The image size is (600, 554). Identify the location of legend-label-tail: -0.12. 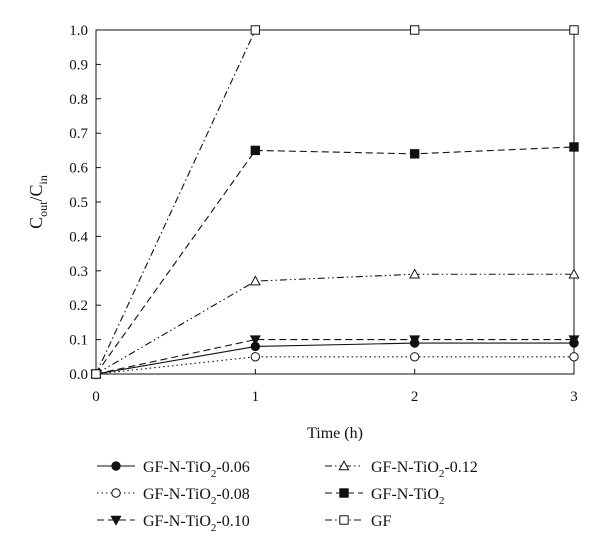
(460, 467).